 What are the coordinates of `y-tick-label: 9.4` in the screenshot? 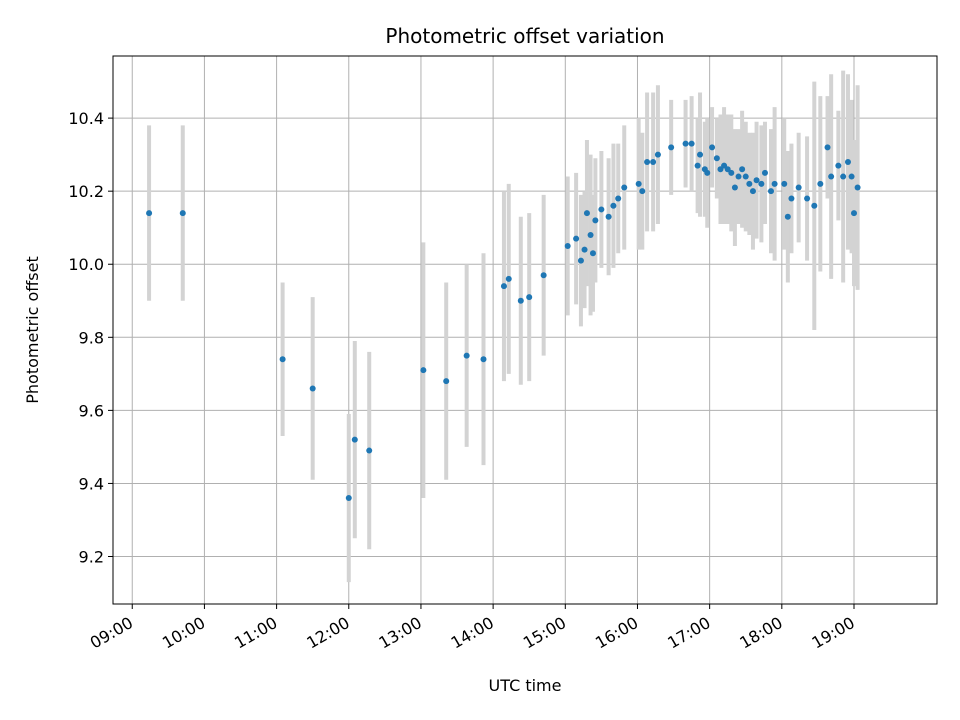 It's located at (91, 483).